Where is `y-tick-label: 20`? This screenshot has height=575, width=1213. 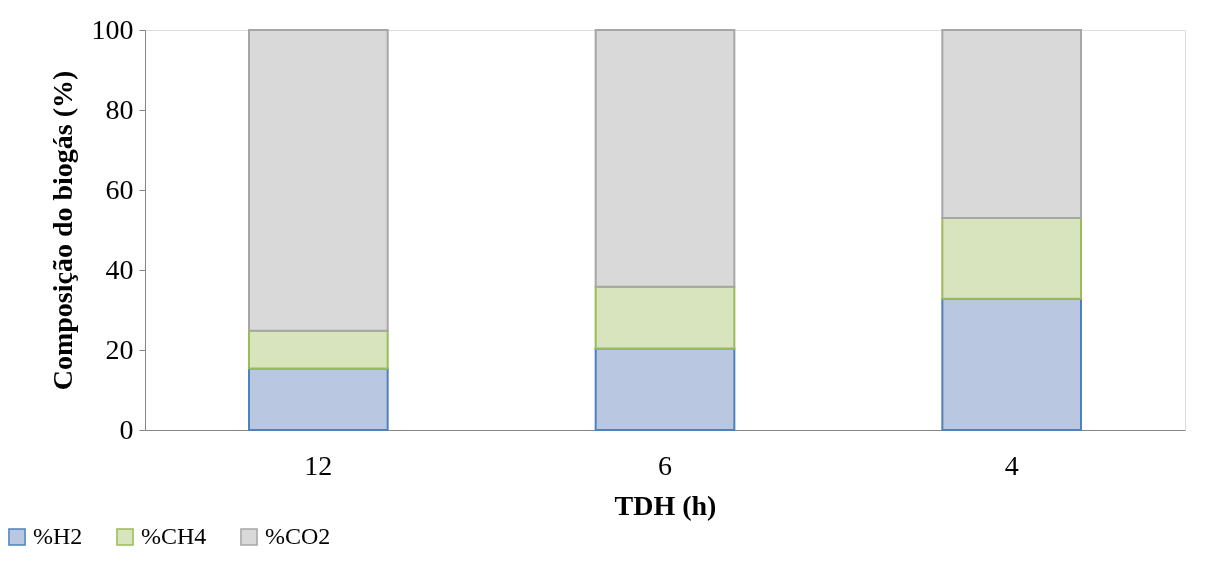 y-tick-label: 20 is located at coordinates (119, 349).